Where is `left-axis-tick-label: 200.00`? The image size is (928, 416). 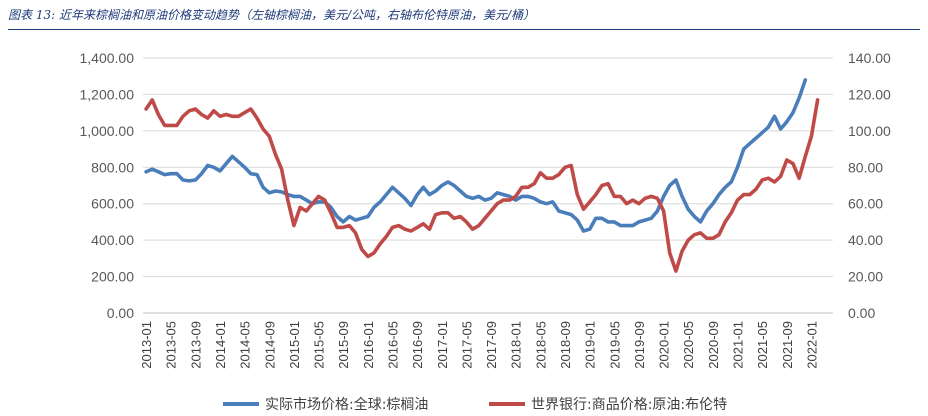 left-axis-tick-label: 200.00 is located at coordinates (112, 277).